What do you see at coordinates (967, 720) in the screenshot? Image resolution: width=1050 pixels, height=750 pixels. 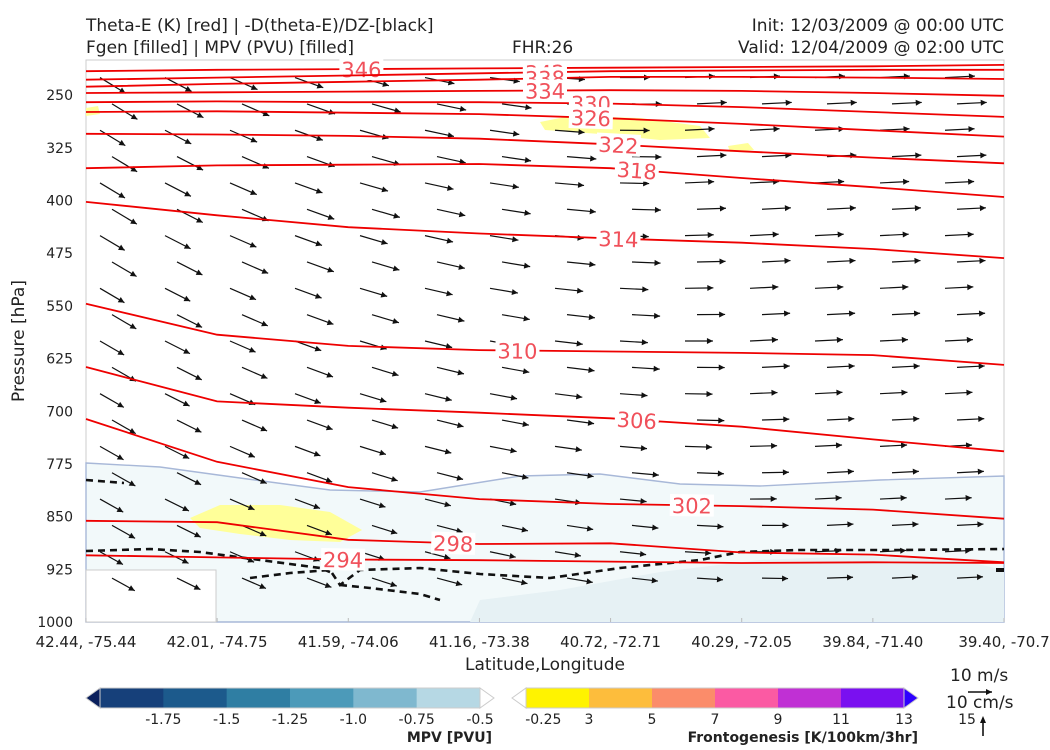 I see `colorbar-tick-label: 15` at bounding box center [967, 720].